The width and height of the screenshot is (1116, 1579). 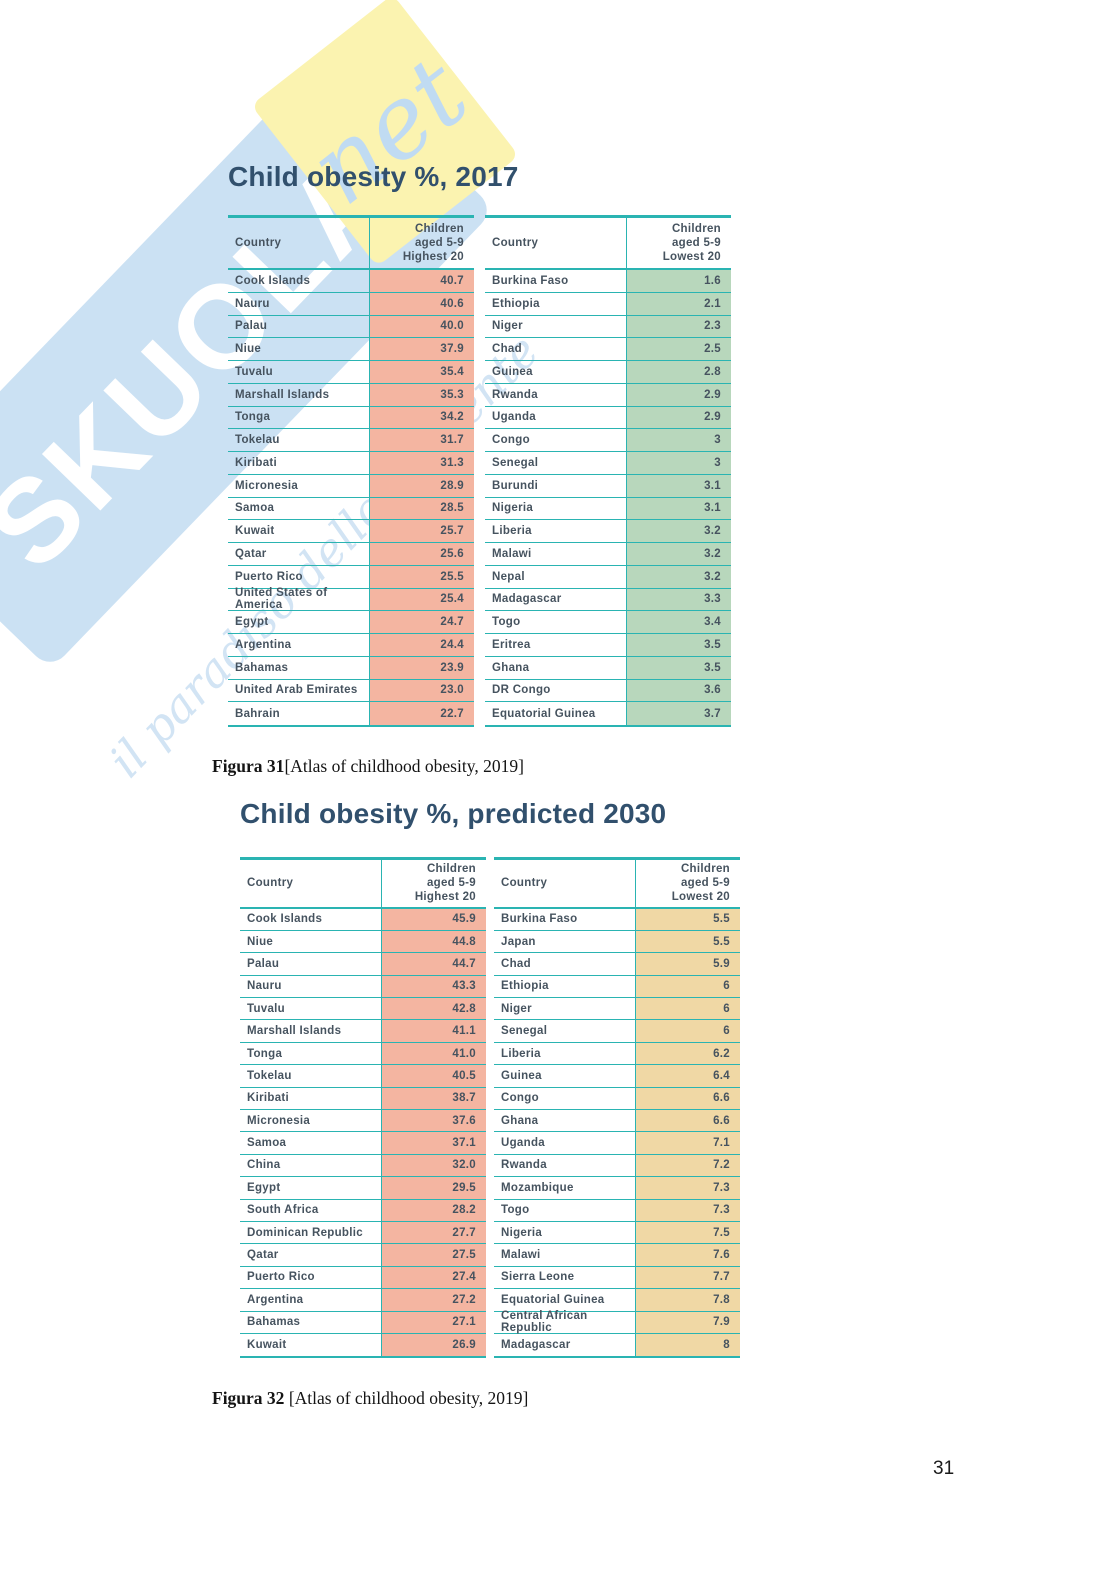 What do you see at coordinates (617, 964) in the screenshot?
I see `table-row: Chad 5.9` at bounding box center [617, 964].